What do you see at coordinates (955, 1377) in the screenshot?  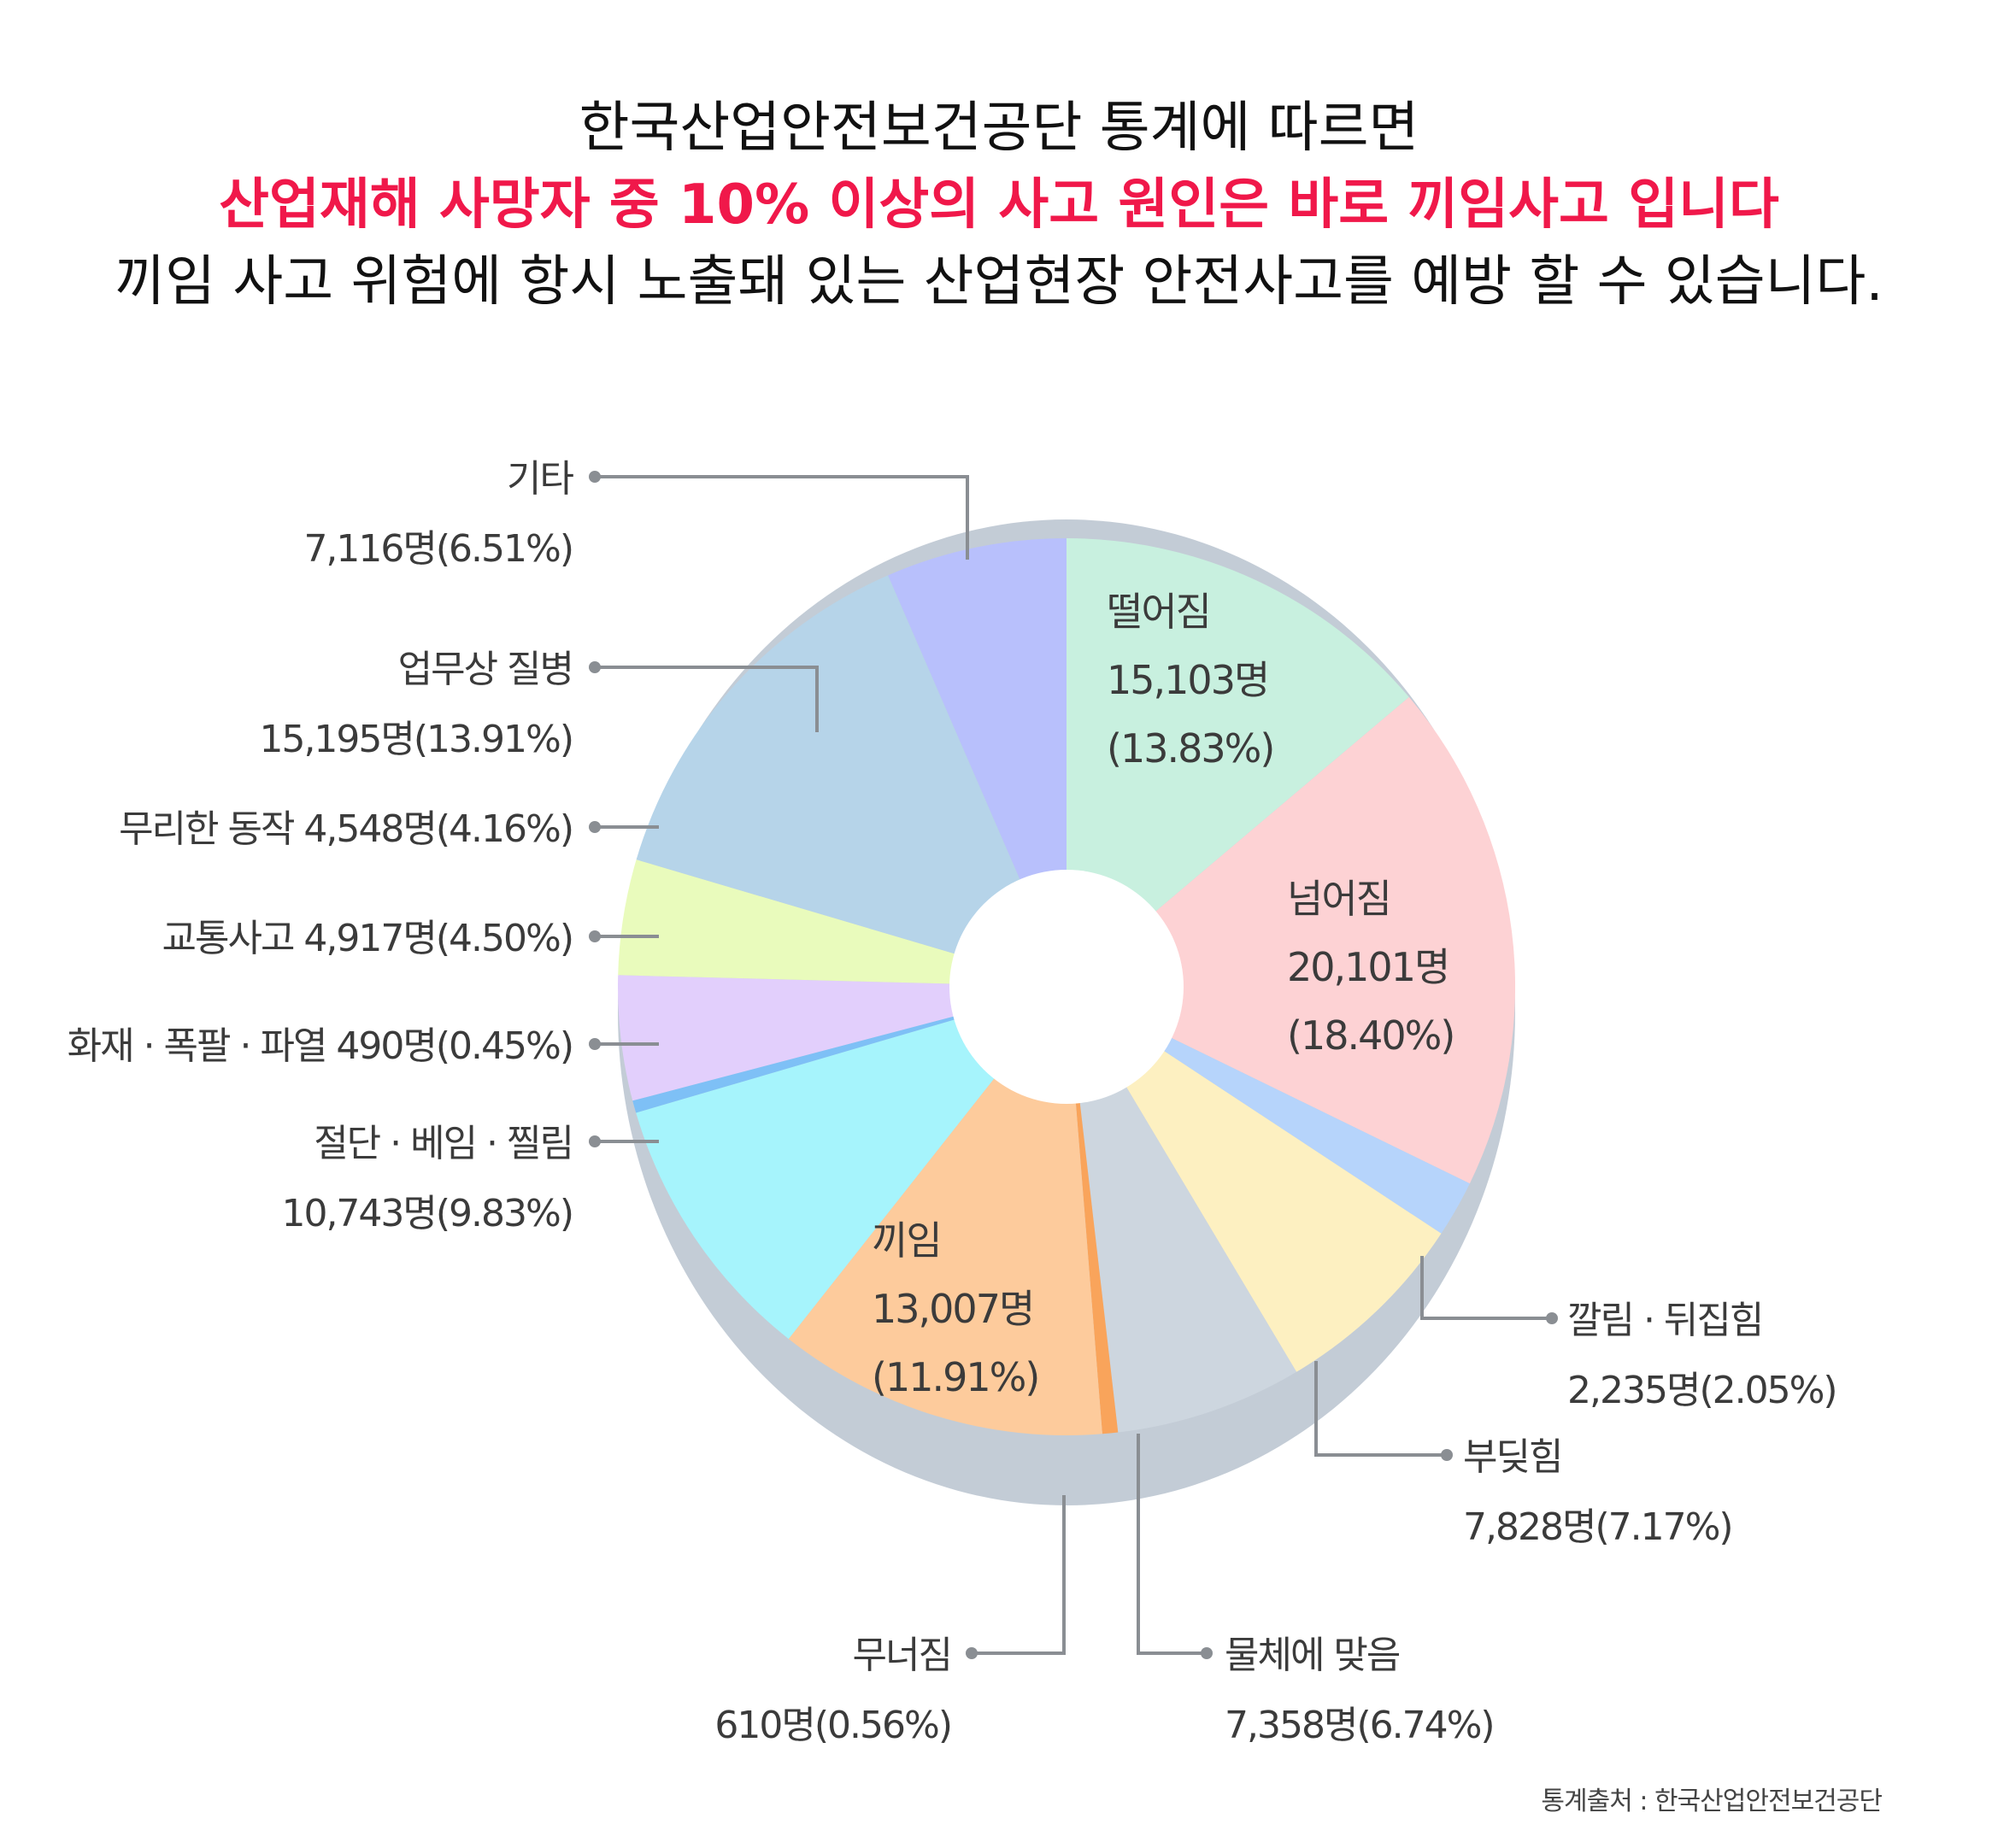 I see `slice-label-percent-7: (11.91%)` at bounding box center [955, 1377].